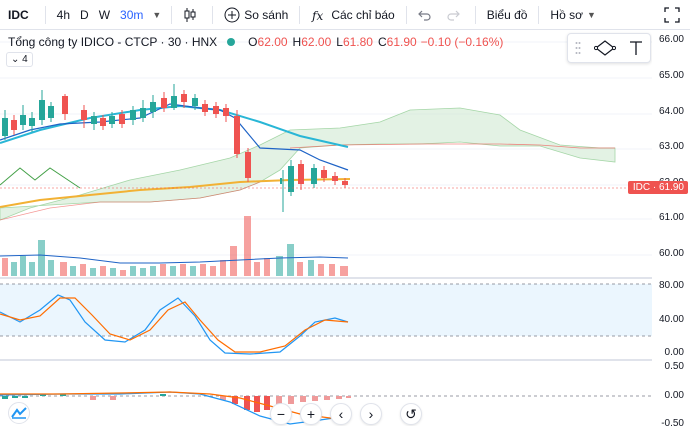 This screenshot has width=690, height=426. What do you see at coordinates (174, 325) in the screenshot?
I see `stoch-d-line` at bounding box center [174, 325].